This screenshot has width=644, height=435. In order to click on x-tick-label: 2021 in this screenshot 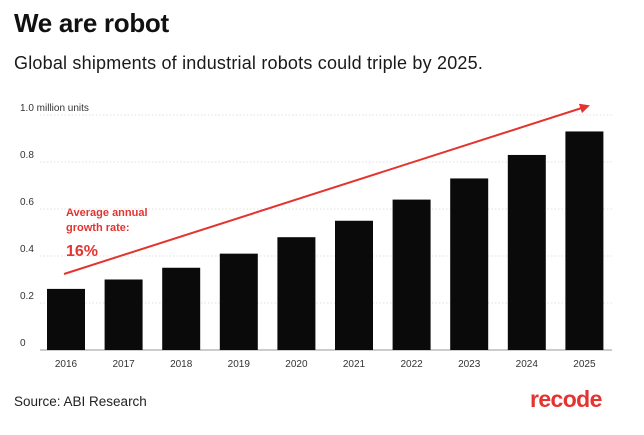, I will do `click(354, 364)`.